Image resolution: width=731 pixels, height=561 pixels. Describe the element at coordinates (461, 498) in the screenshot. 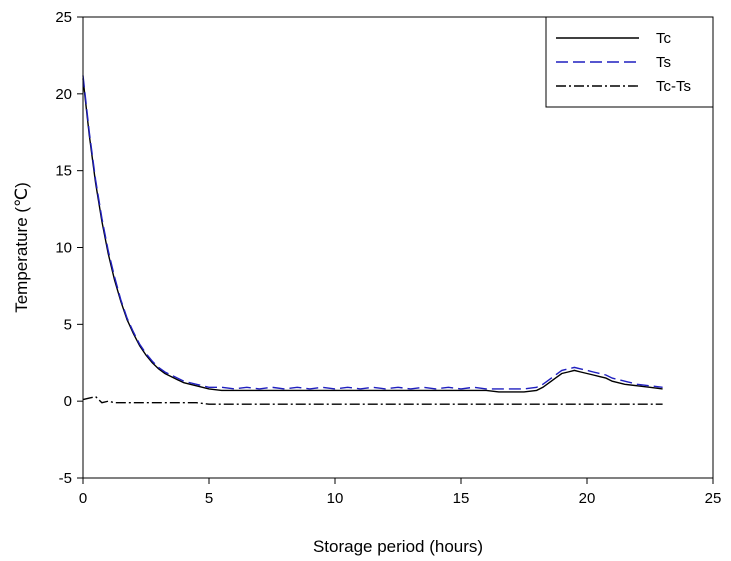

I see `x-tick-label: 15` at that location.